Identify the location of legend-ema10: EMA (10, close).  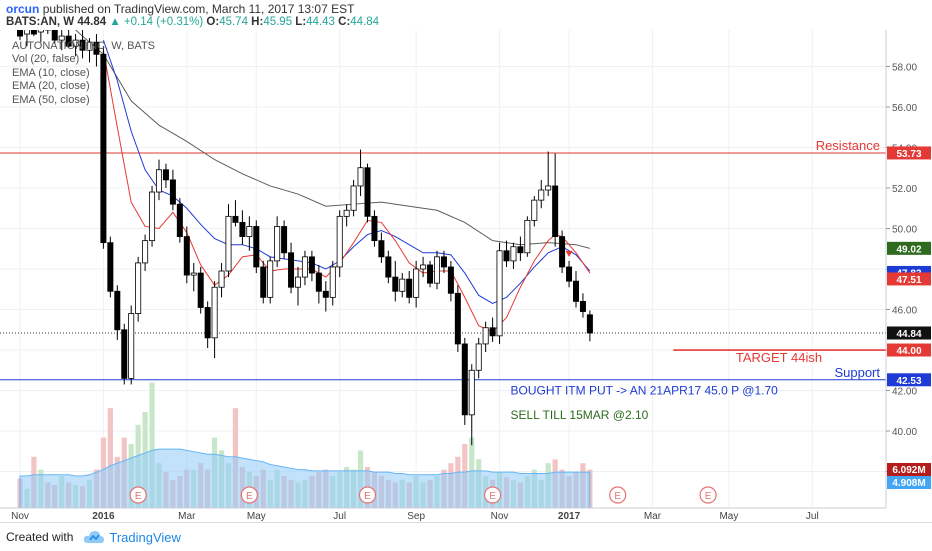
(51, 72).